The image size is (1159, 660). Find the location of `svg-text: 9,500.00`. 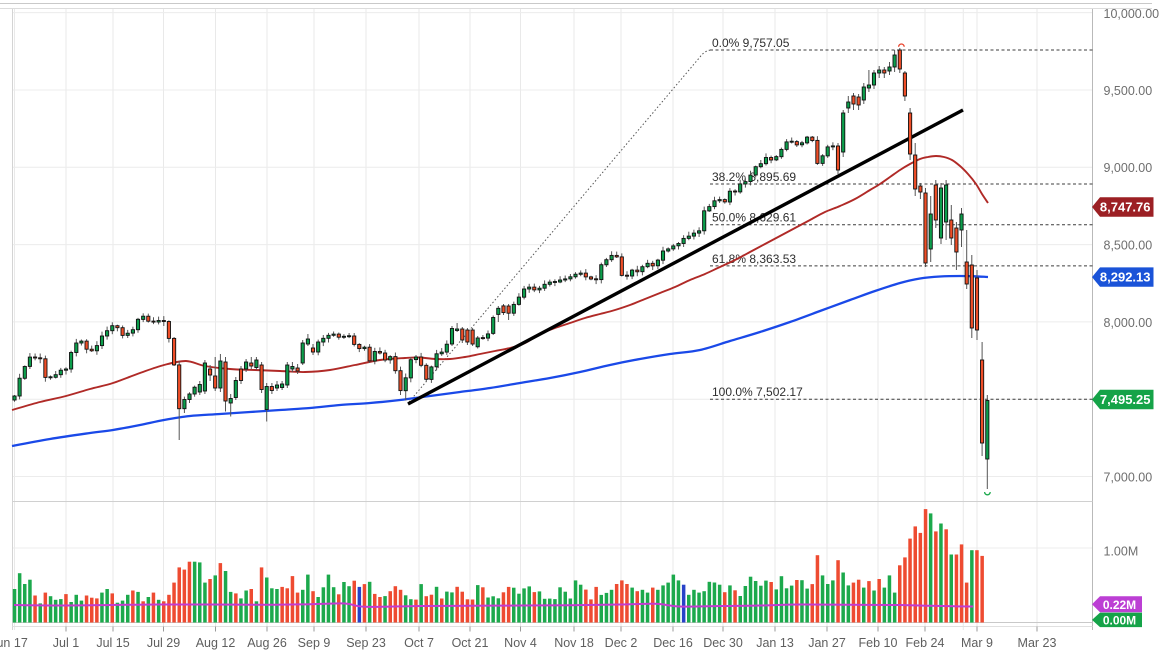

svg-text: 9,500.00 is located at coordinates (1128, 91).